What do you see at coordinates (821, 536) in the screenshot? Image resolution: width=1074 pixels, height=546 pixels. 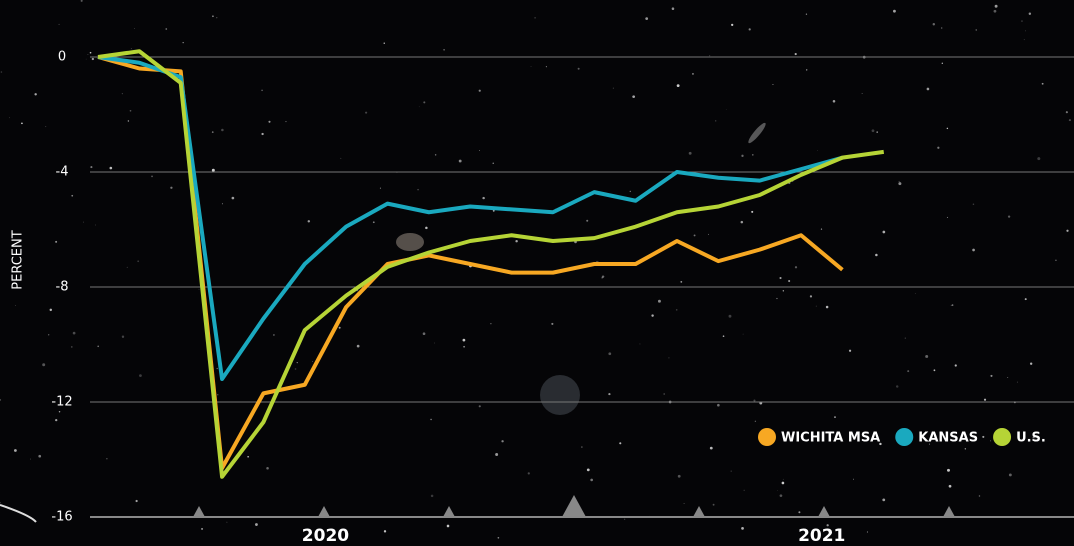 I see `x-tick-label: 2021` at bounding box center [821, 536].